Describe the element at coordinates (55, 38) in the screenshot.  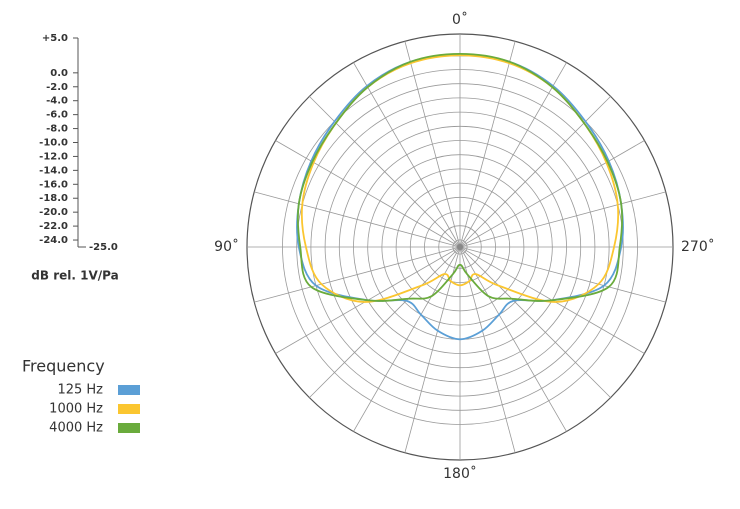
I see `scale-tick-label: +5.0` at that location.